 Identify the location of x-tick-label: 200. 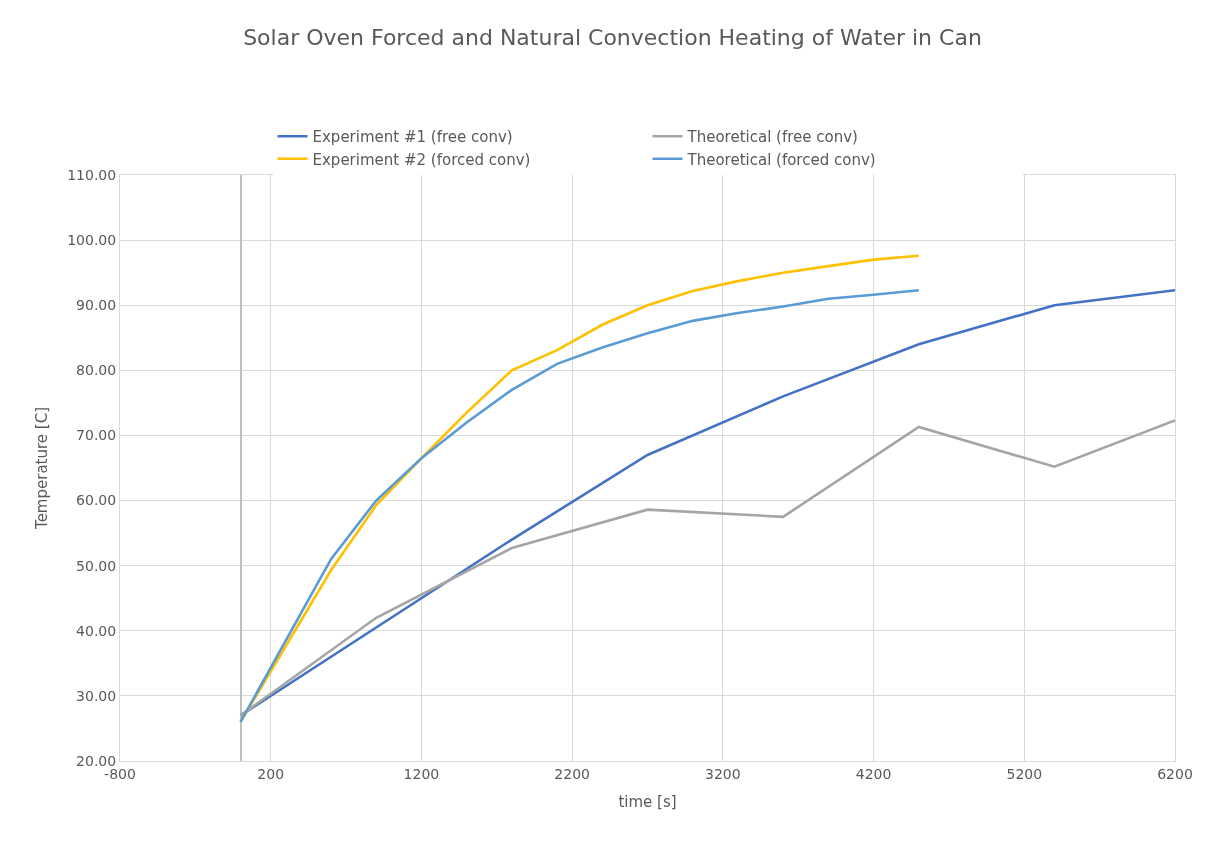
(271, 773).